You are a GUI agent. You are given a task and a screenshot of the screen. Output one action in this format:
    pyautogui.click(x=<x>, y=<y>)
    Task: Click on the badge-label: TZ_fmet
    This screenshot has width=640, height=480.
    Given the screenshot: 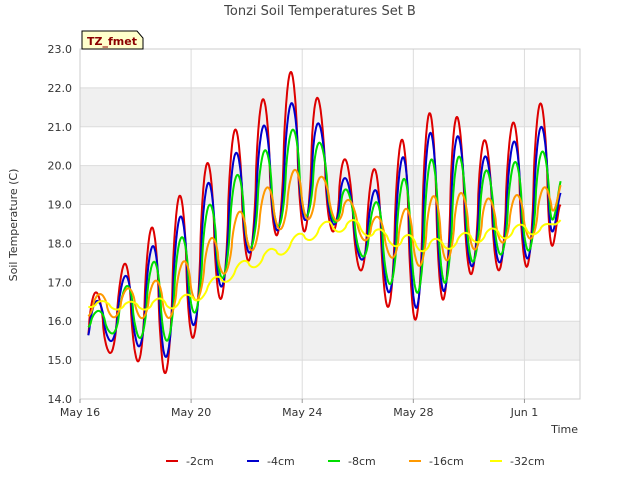 What is the action you would take?
    pyautogui.click(x=112, y=41)
    